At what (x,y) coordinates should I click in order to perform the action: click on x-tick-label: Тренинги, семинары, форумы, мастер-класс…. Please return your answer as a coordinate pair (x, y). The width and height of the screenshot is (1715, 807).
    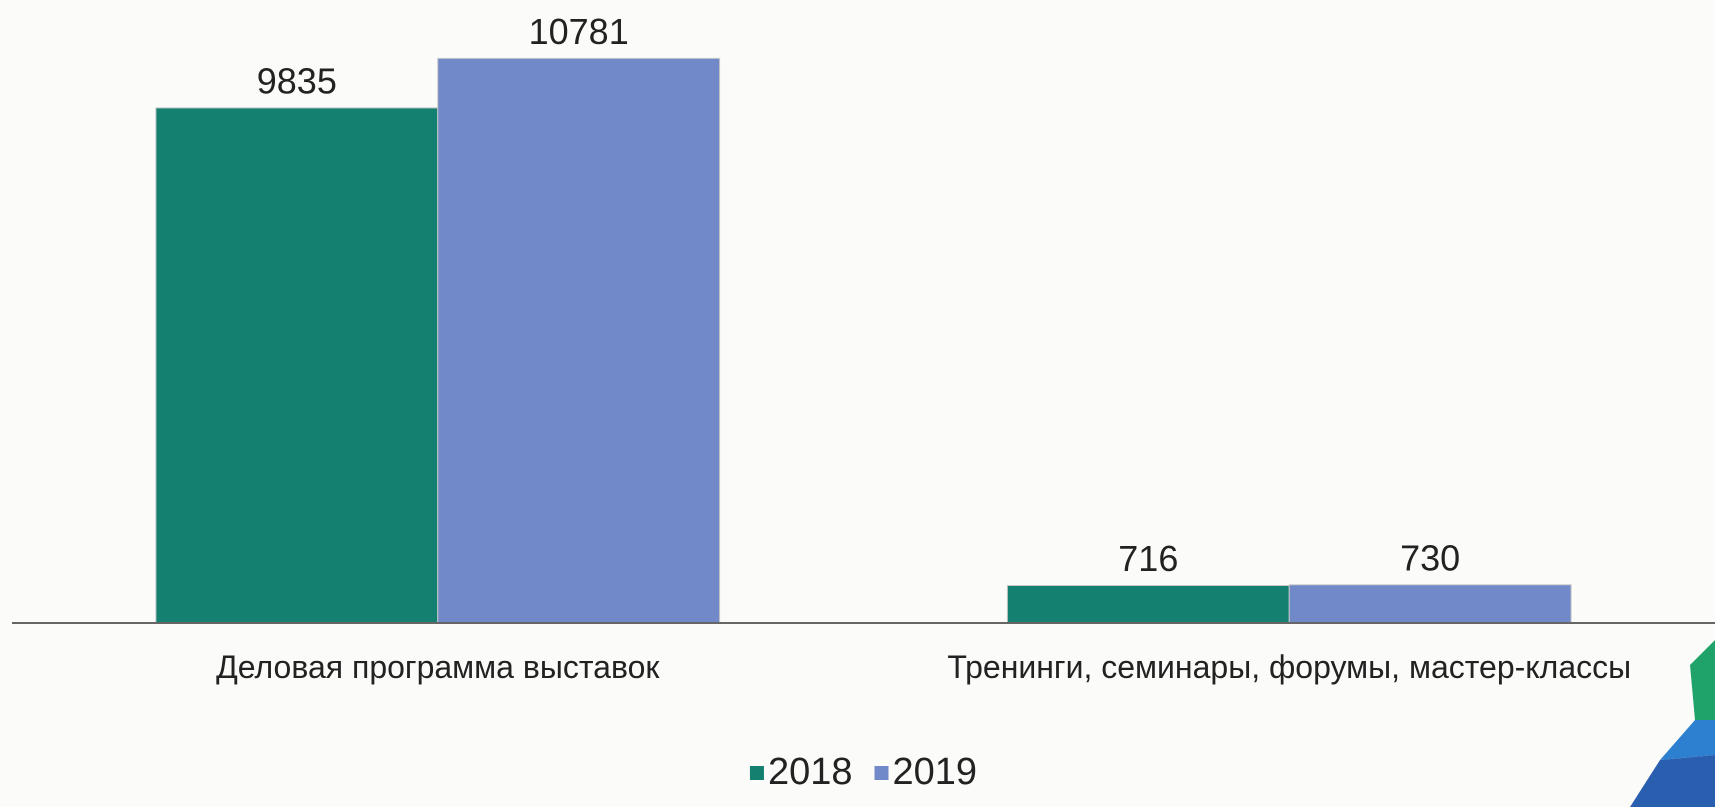
    Looking at the image, I should click on (1289, 667).